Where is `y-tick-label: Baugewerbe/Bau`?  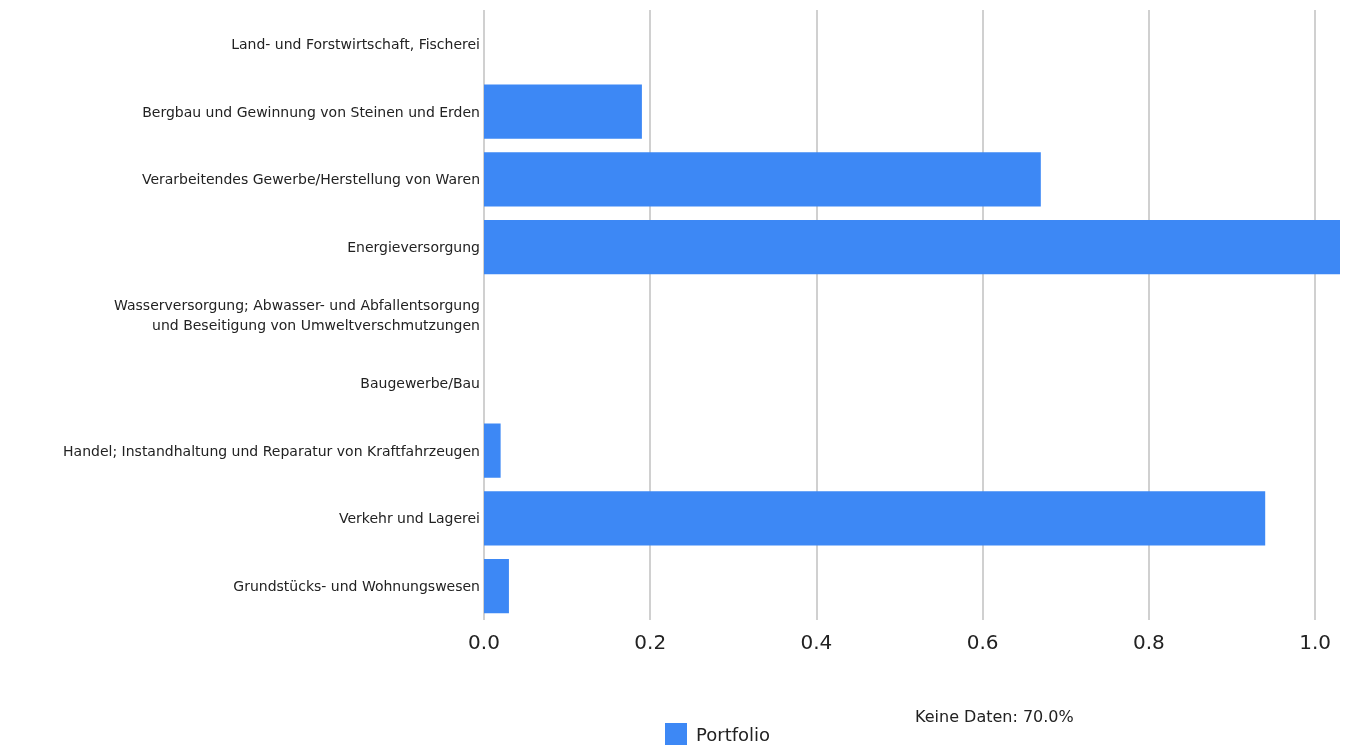
y-tick-label: Baugewerbe/Bau is located at coordinates (420, 382).